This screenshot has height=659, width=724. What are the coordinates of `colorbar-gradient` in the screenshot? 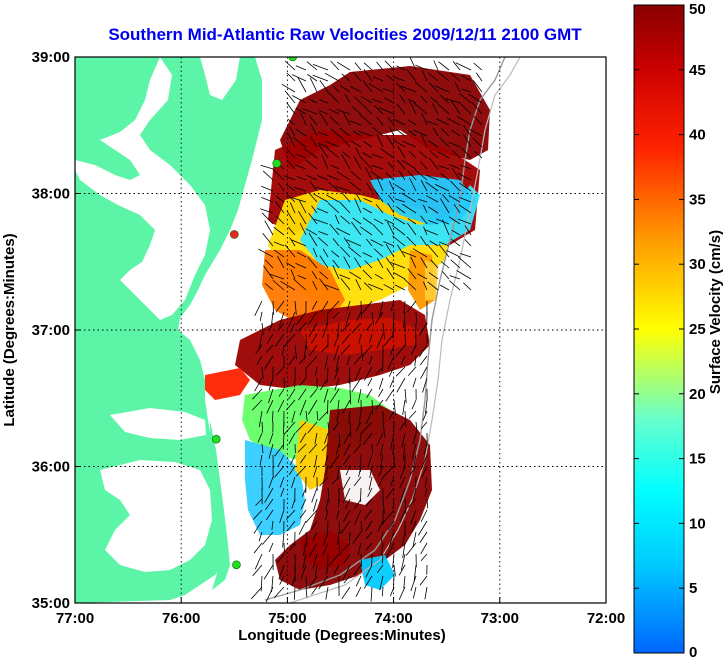 It's located at (659, 329).